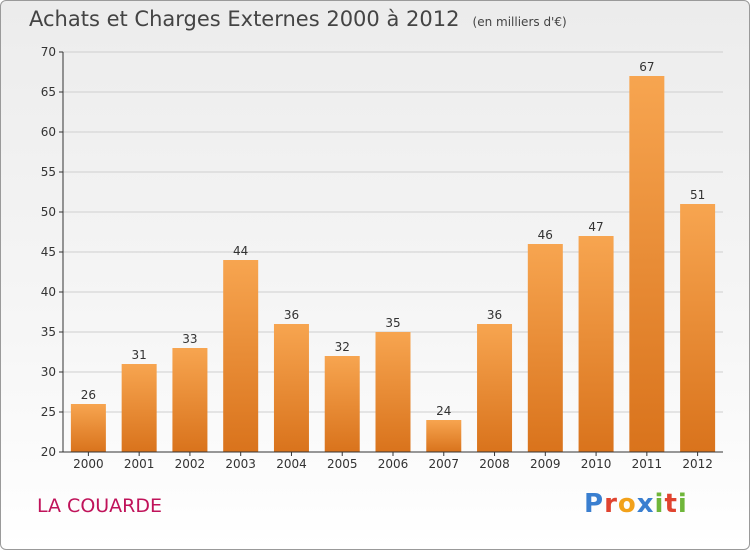 This screenshot has width=750, height=550. I want to click on unit-note: (en milliers d'€), so click(519, 22).